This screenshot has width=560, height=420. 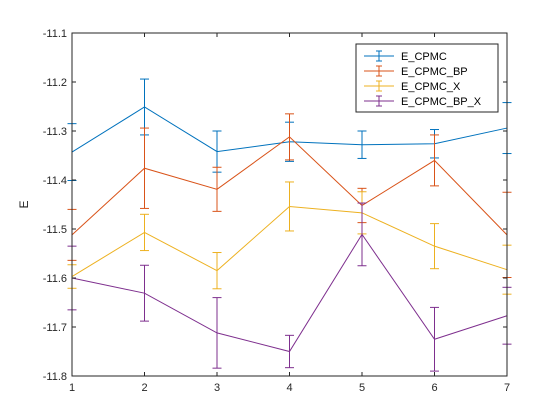 What do you see at coordinates (431, 87) in the screenshot?
I see `legend-label: E_CPMC_X` at bounding box center [431, 87].